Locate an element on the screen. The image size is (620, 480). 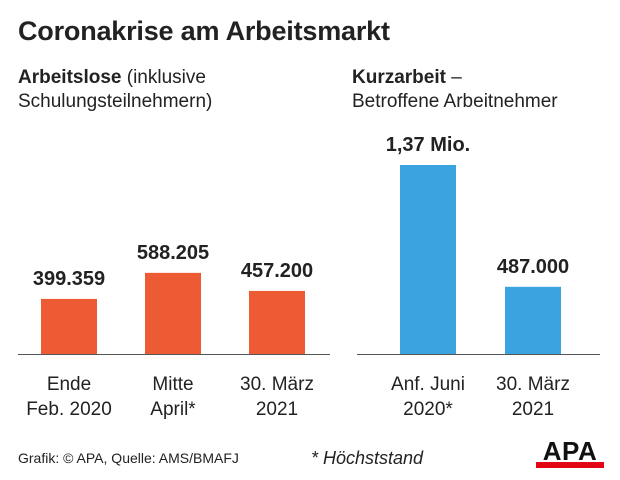
data-label: 457.200 is located at coordinates (277, 271).